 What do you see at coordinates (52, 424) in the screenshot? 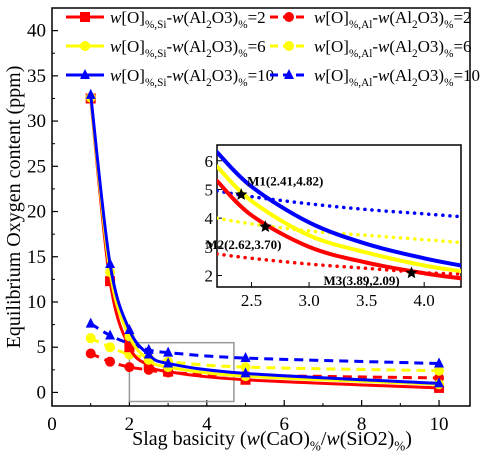
I see `x-tick-label-0: 0` at bounding box center [52, 424].